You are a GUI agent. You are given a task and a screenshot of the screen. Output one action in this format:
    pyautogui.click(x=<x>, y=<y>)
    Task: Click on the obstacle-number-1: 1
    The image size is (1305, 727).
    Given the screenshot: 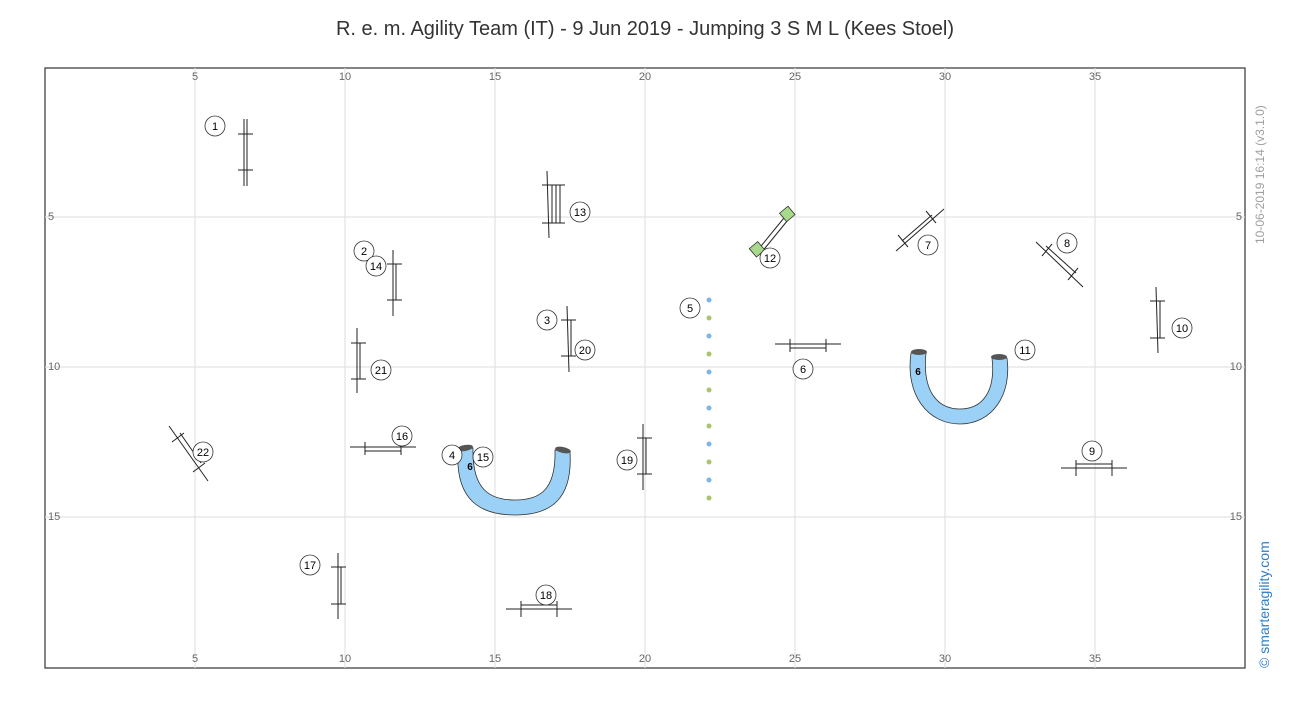 What is the action you would take?
    pyautogui.click(x=215, y=126)
    